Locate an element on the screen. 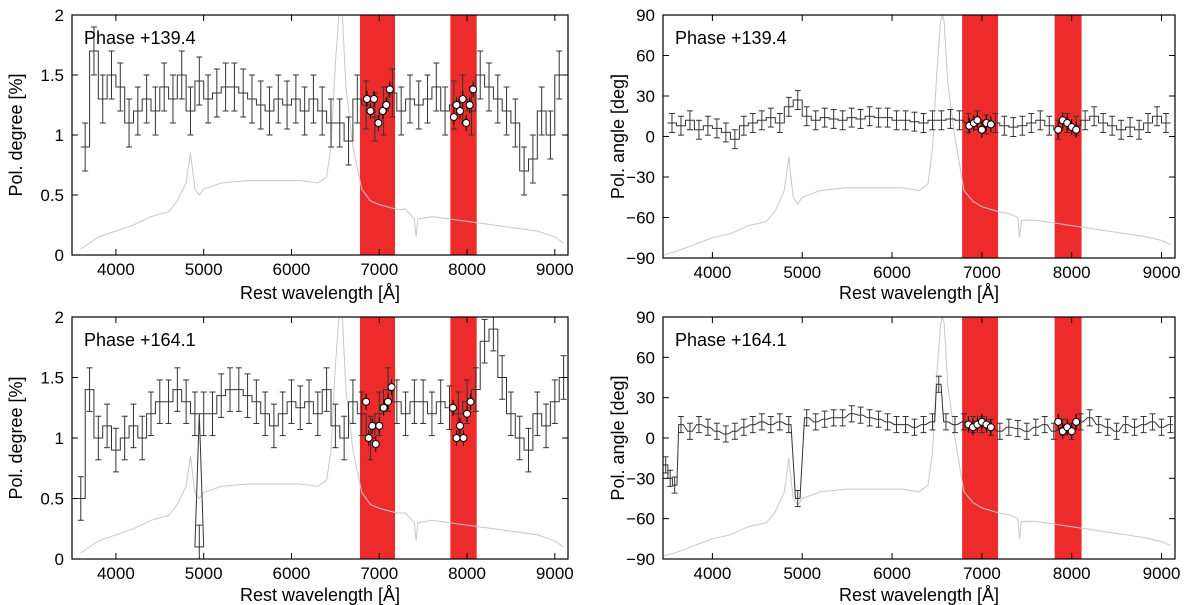 The image size is (1200, 605). x-axis-title: Rest wavelength [Å] is located at coordinates (320, 293).